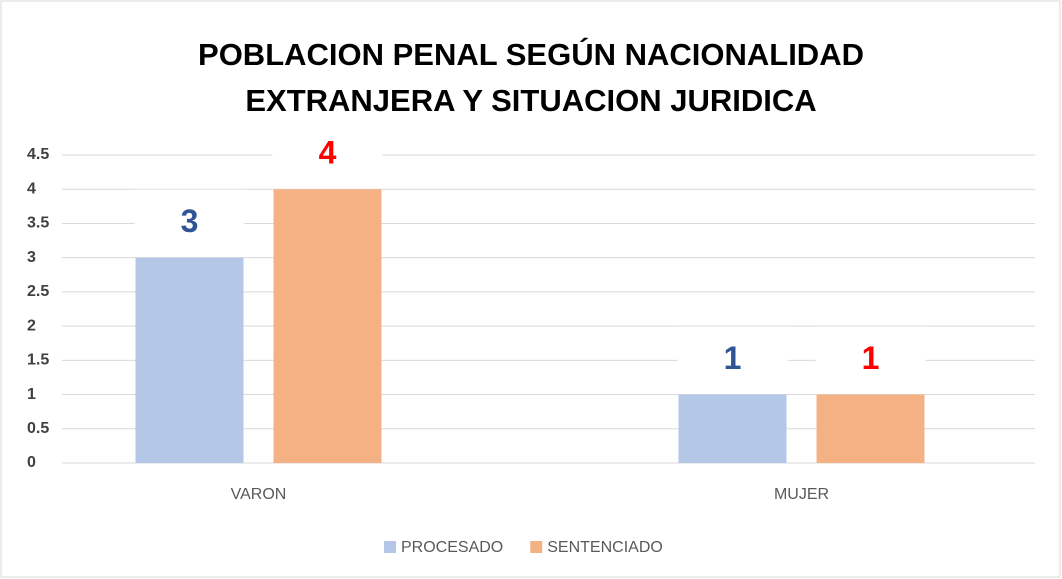 The height and width of the screenshot is (579, 1062). What do you see at coordinates (531, 54) in the screenshot?
I see `chart-title: POBLACION PENAL SEGÚN NACIONALIDAD` at bounding box center [531, 54].